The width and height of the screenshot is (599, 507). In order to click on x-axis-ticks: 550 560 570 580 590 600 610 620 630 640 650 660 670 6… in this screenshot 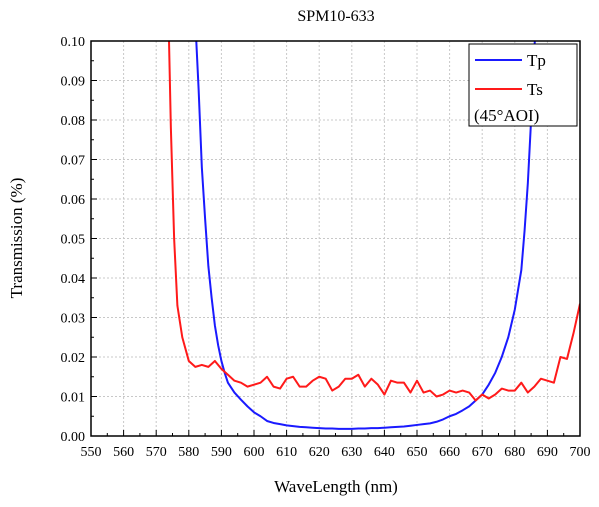, I will do `click(336, 445)`.